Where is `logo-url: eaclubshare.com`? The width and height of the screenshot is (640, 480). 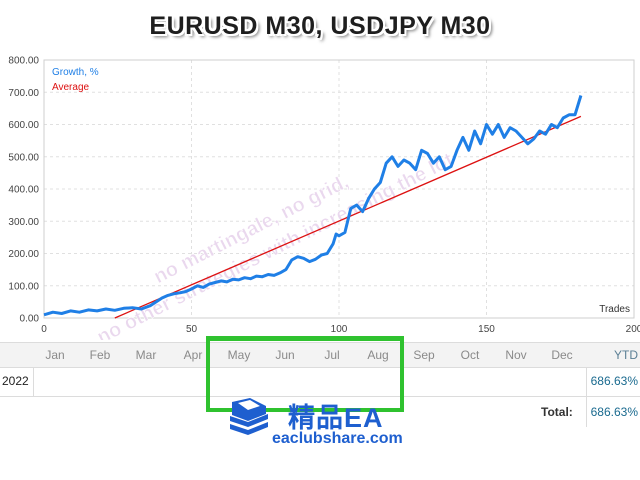 logo-url: eaclubshare.com is located at coordinates (337, 438).